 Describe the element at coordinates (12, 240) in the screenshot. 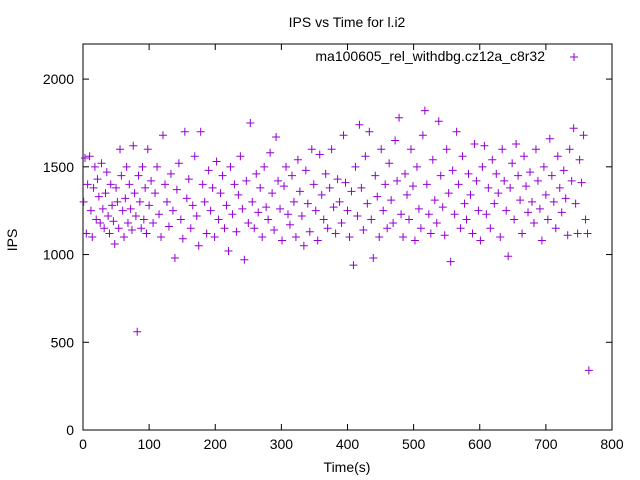

I see `y-axis-label: IPS` at that location.